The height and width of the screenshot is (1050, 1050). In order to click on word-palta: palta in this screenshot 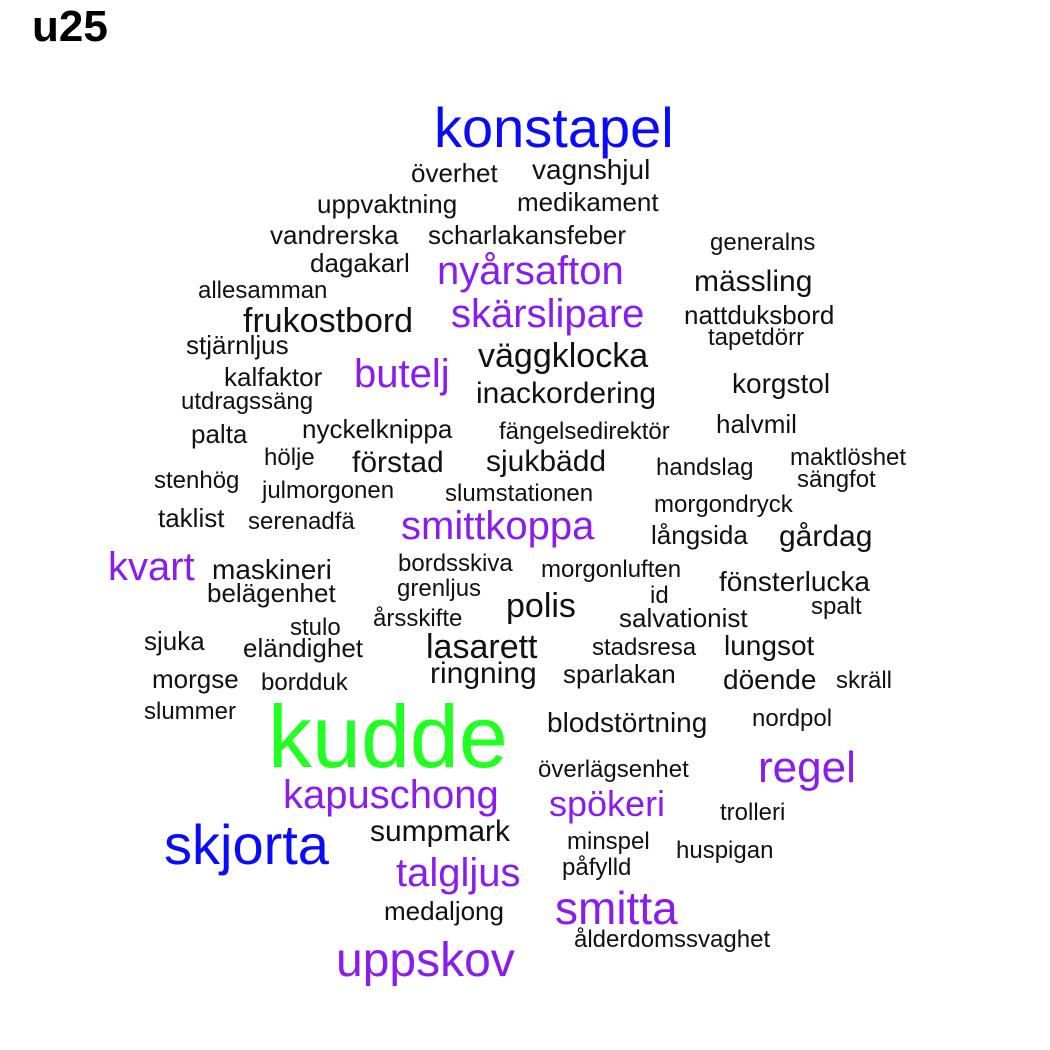, I will do `click(219, 434)`.